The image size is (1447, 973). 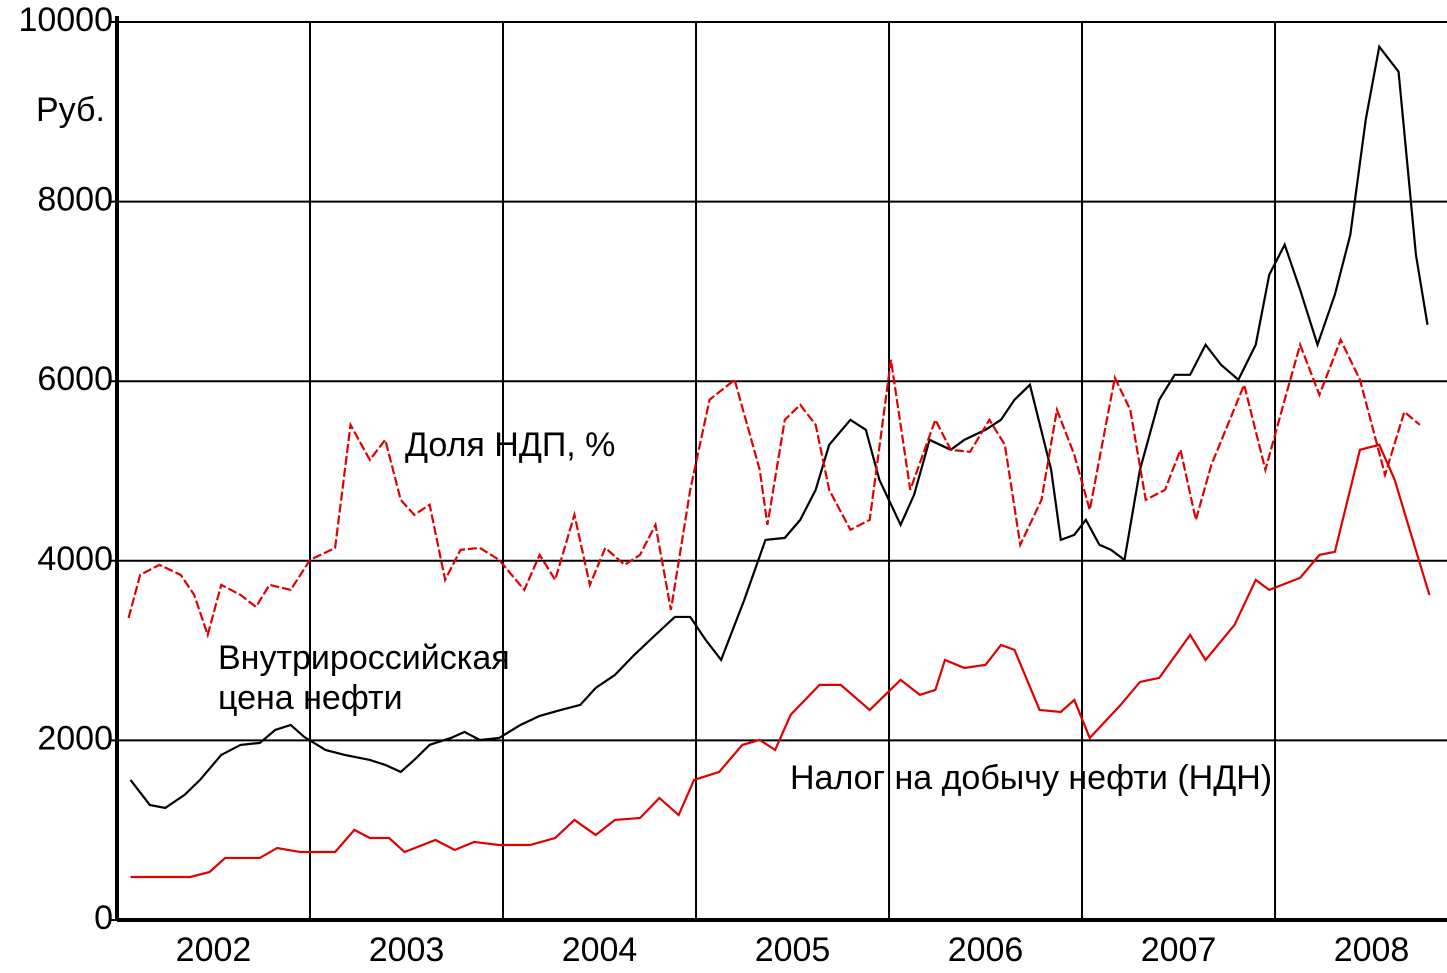 I want to click on annotation: Внутрироссийская, so click(x=364, y=658).